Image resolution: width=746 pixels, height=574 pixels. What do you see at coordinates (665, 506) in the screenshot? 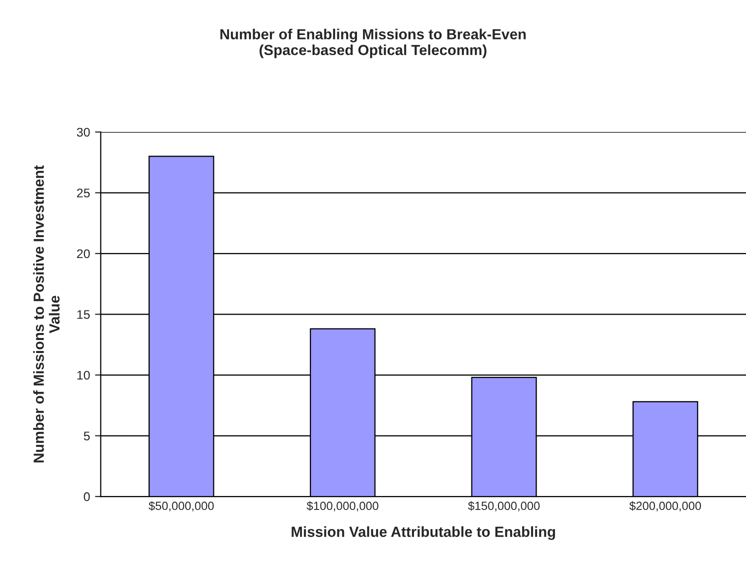
I see `x-tick-label: $200,000,000` at bounding box center [665, 506].